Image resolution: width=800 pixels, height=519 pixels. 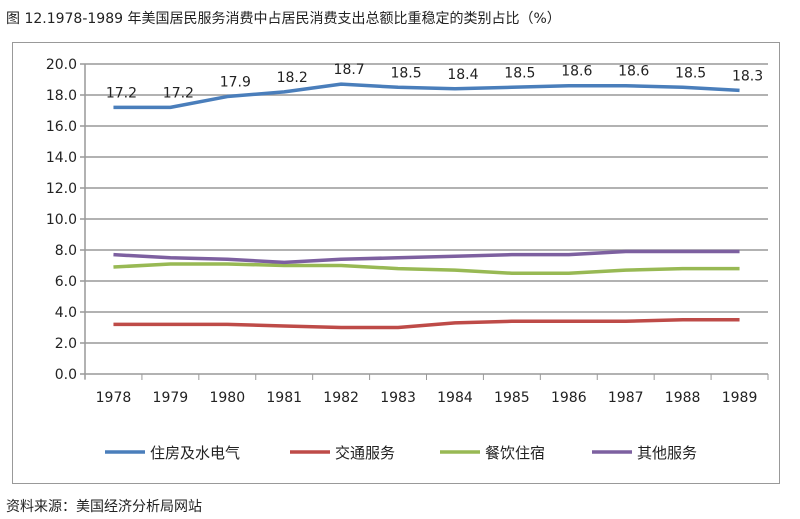 What do you see at coordinates (235, 83) in the screenshot?
I see `data-label: 17.9` at bounding box center [235, 83].